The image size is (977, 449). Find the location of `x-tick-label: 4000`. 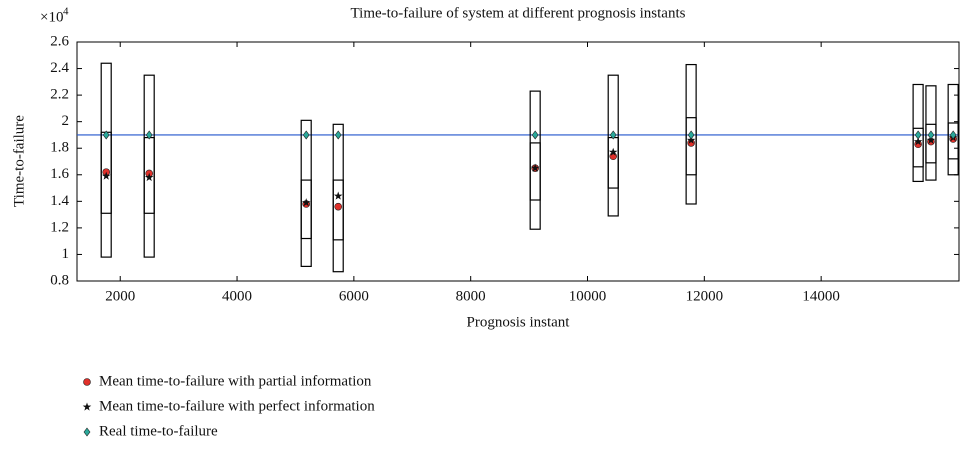

x-tick-label: 4000 is located at coordinates (237, 296).